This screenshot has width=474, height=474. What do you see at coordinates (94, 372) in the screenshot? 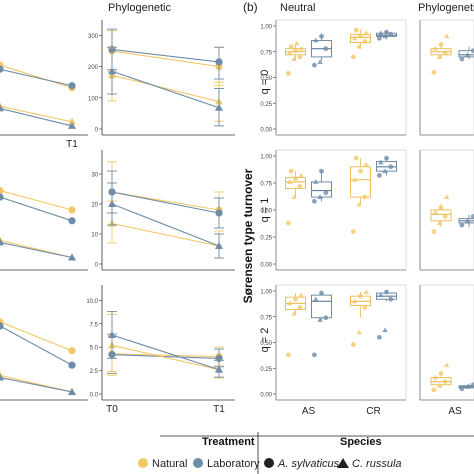
I see `a-phylo-q2-ytick-label-1: 2.5` at bounding box center [94, 372].